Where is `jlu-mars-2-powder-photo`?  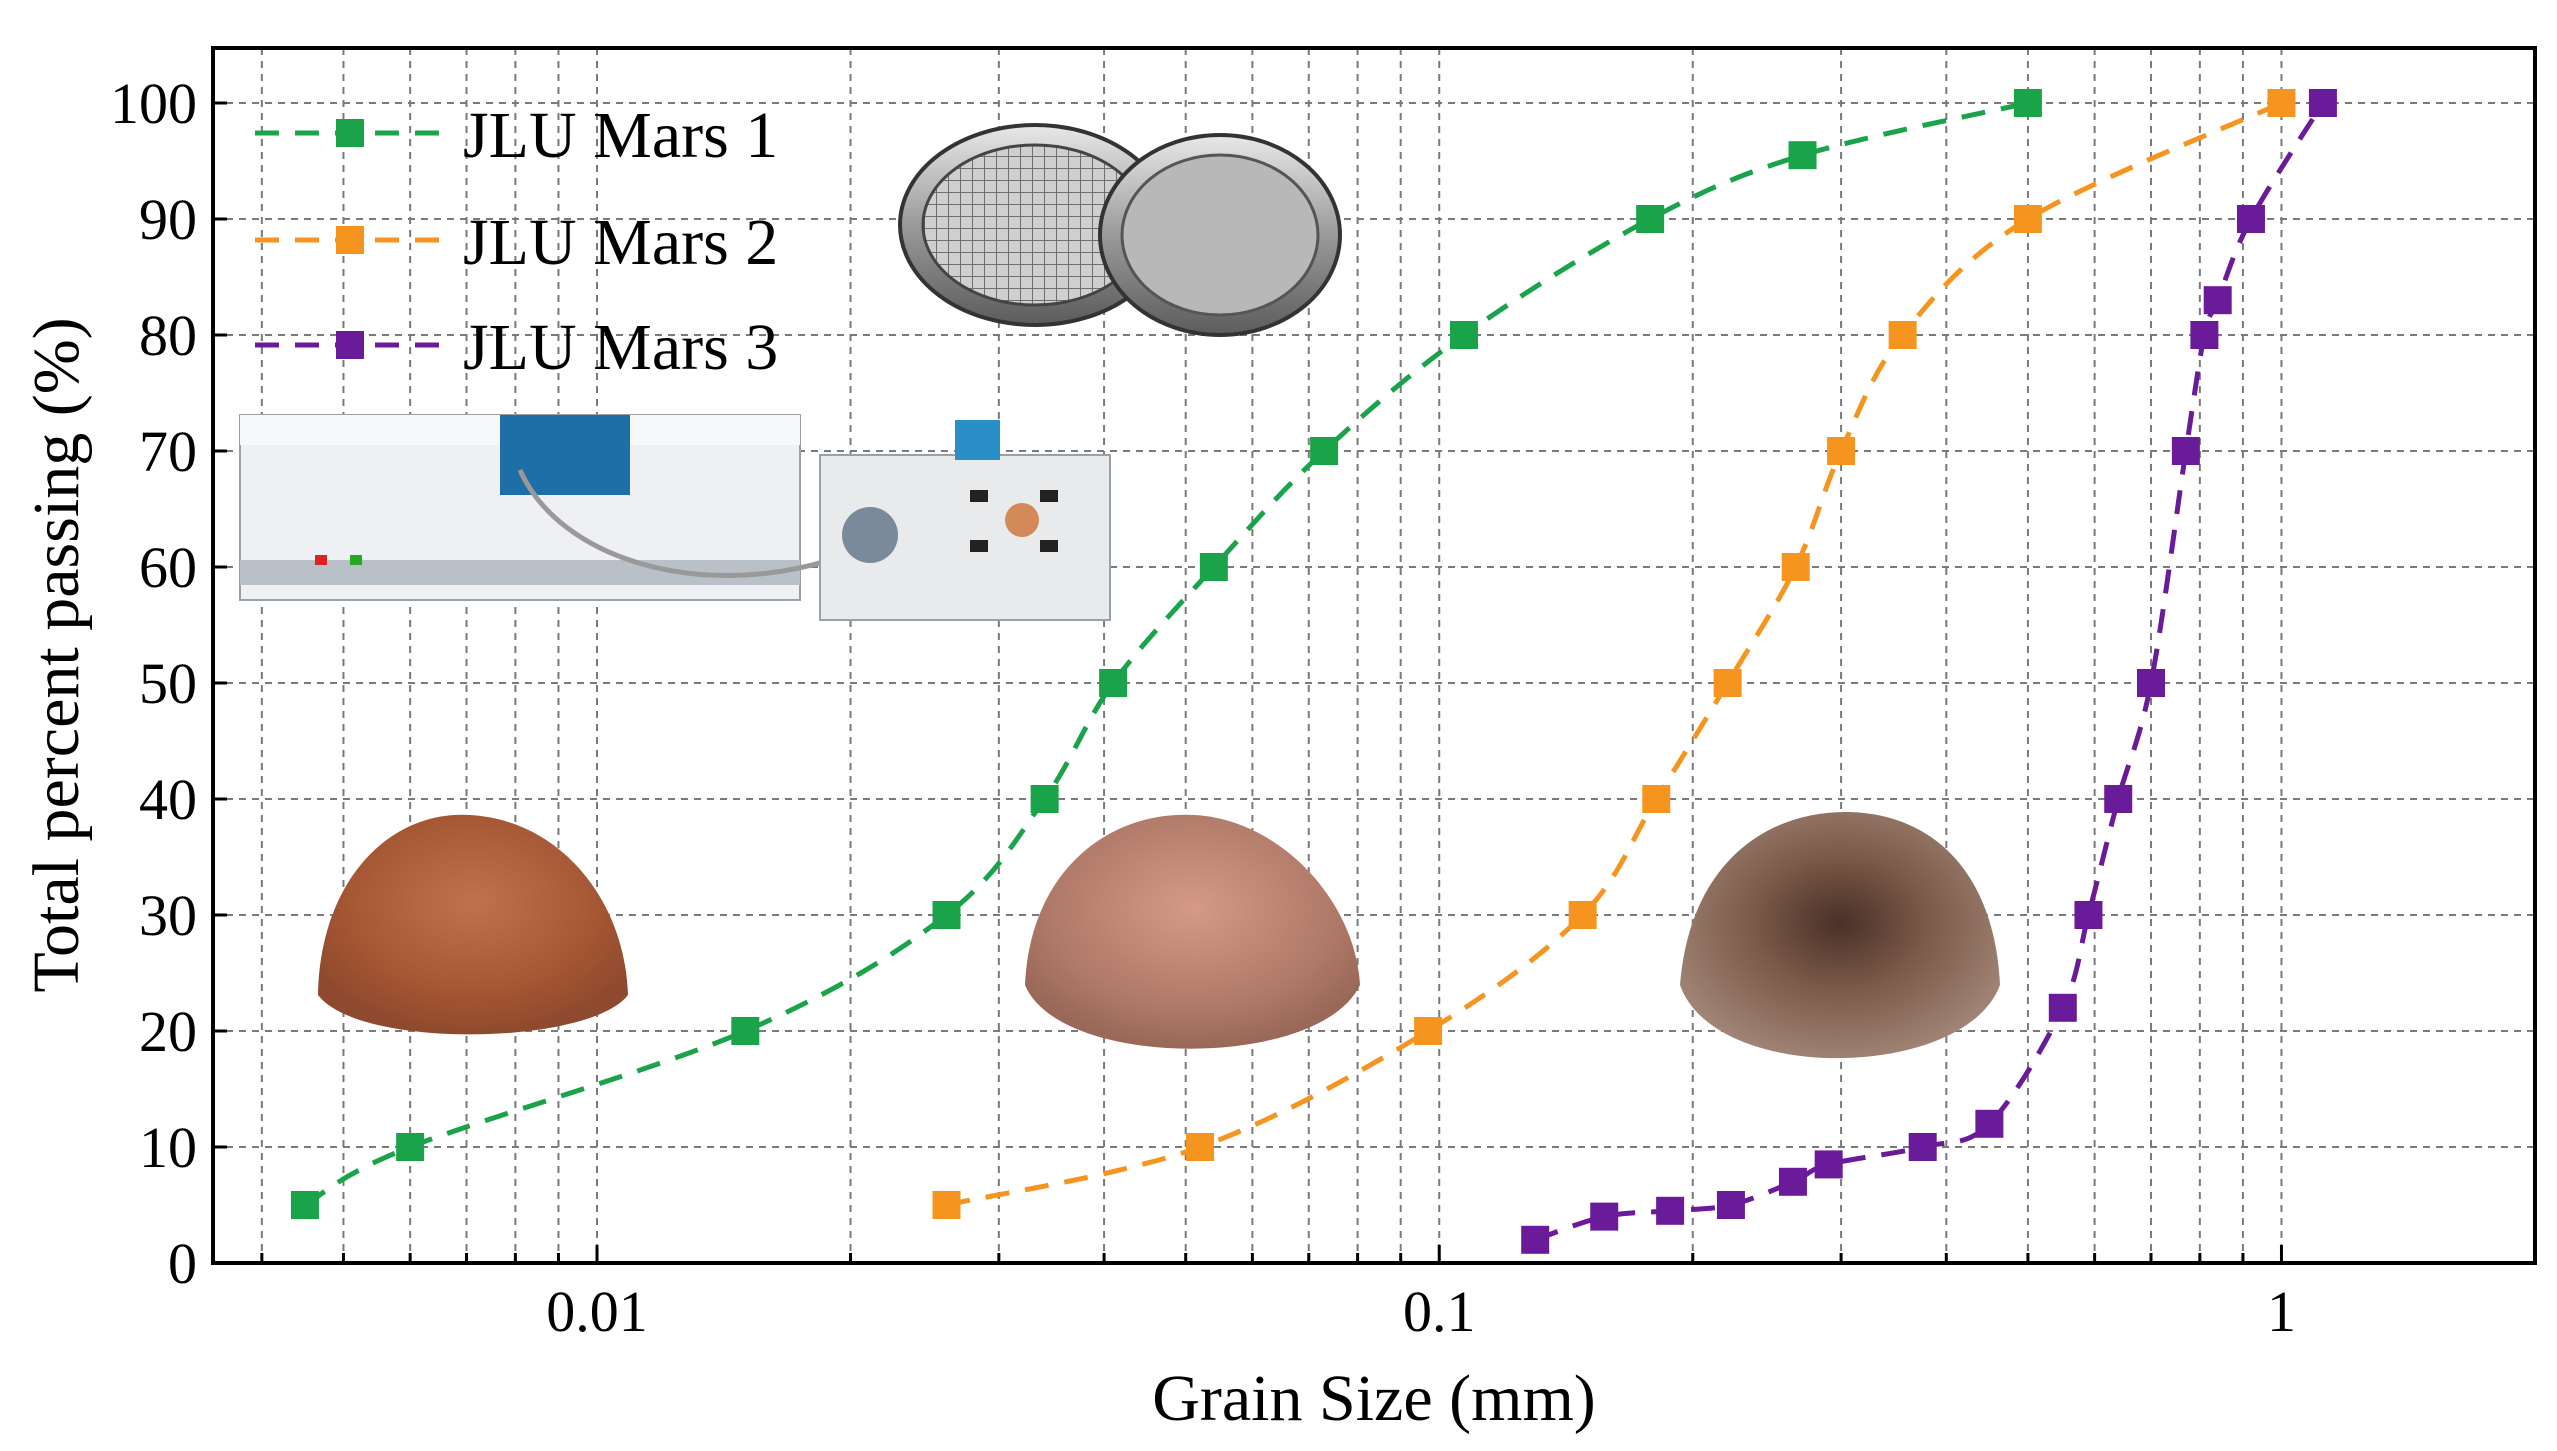 jlu-mars-2-powder-photo is located at coordinates (1192, 931).